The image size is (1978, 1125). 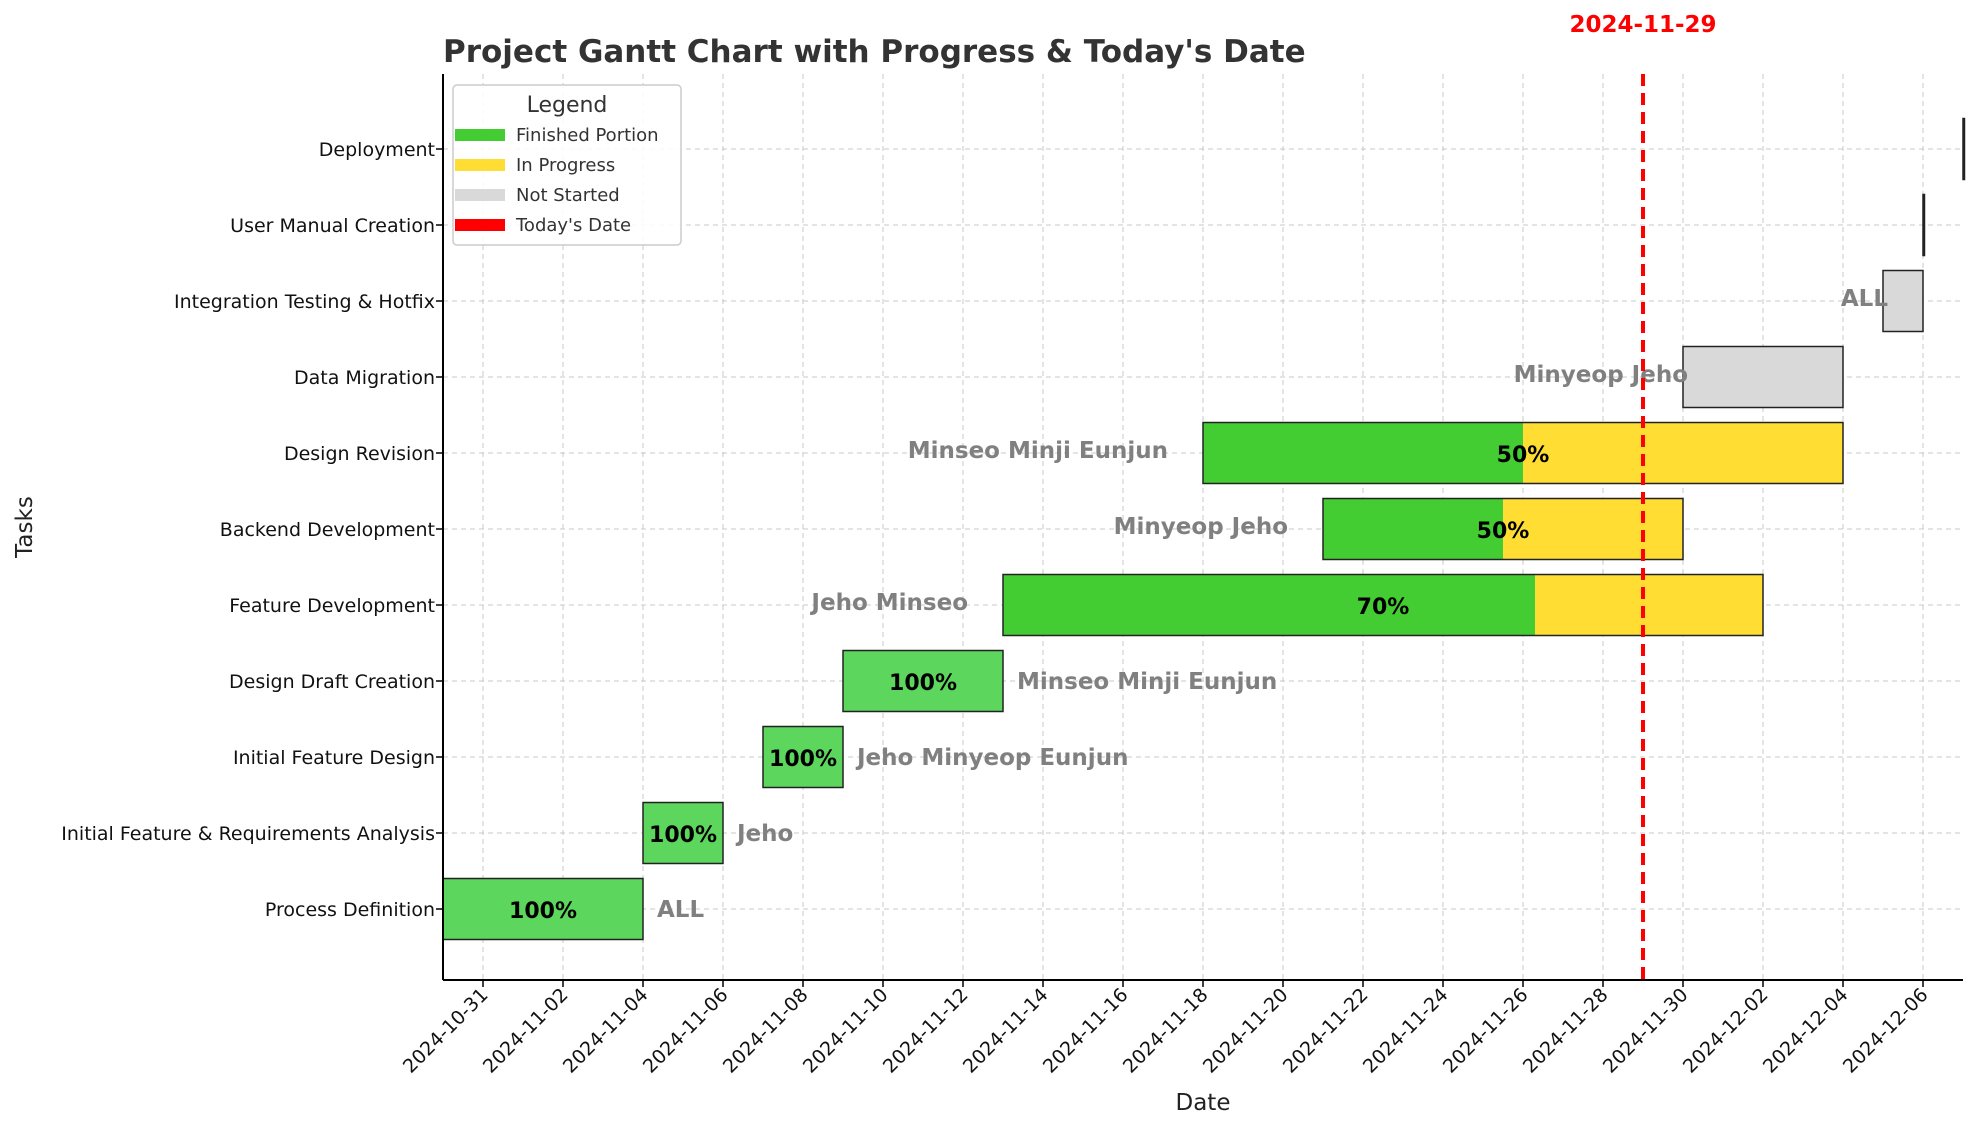 I want to click on x-tick-label: 2024-10-31, so click(x=446, y=1031).